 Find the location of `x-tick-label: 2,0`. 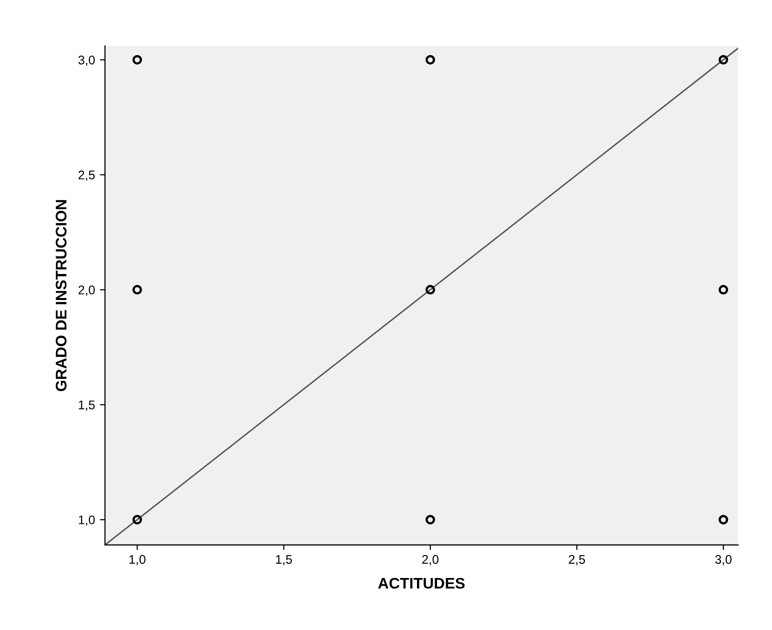

x-tick-label: 2,0 is located at coordinates (430, 560).